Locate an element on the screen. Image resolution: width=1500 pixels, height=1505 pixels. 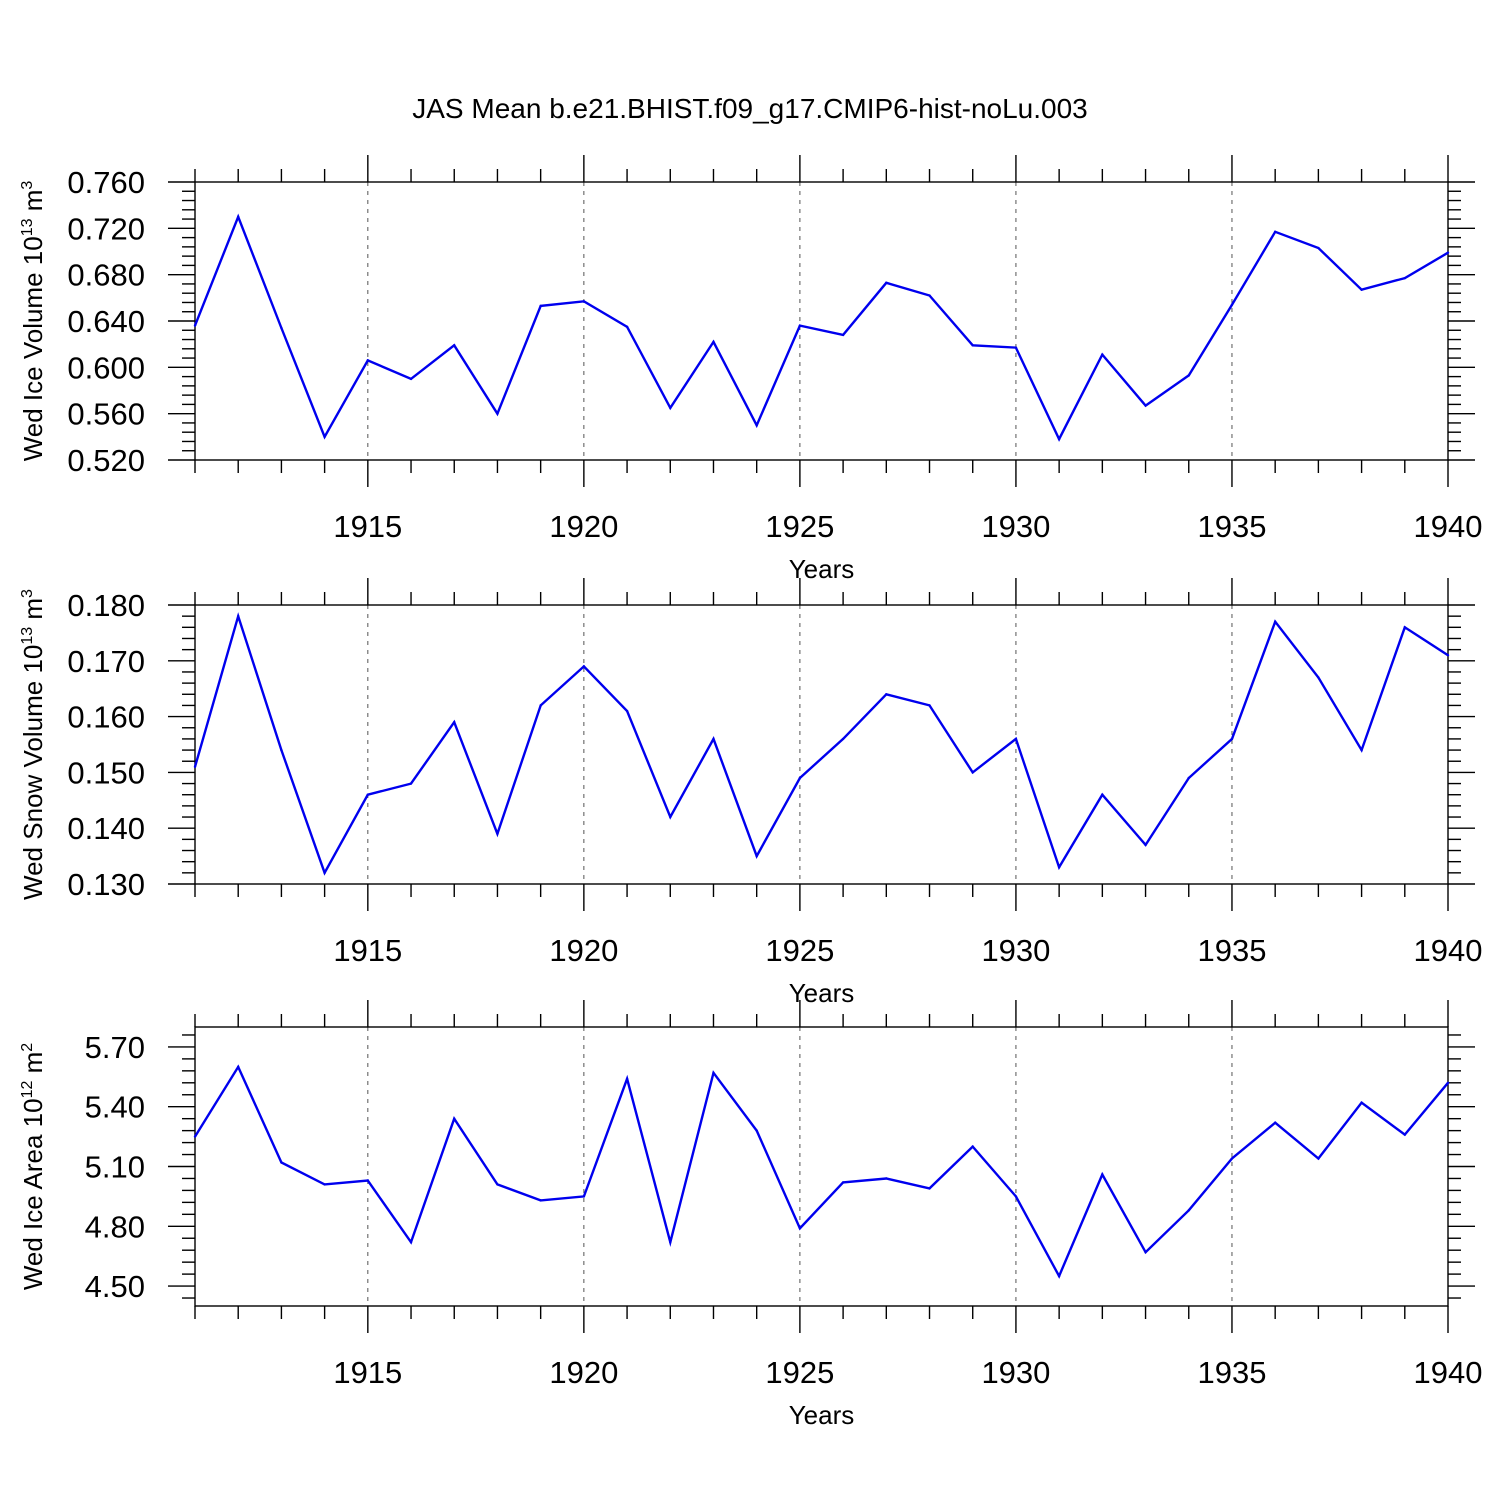
data-point-snow-volume-1937 is located at coordinates (1318, 677).